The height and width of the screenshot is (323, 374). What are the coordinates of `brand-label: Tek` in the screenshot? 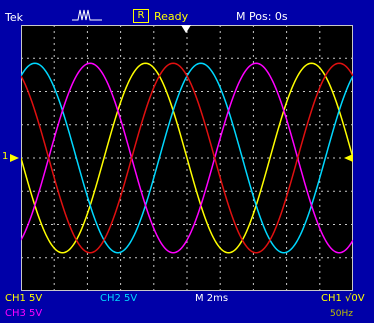 It's located at (14, 17).